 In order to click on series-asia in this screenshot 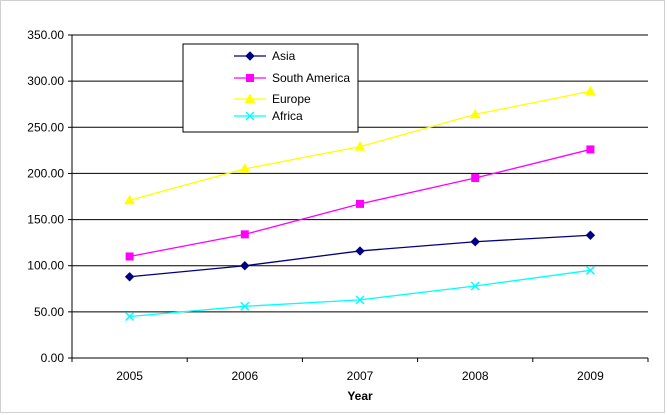, I will do `click(360, 256)`.